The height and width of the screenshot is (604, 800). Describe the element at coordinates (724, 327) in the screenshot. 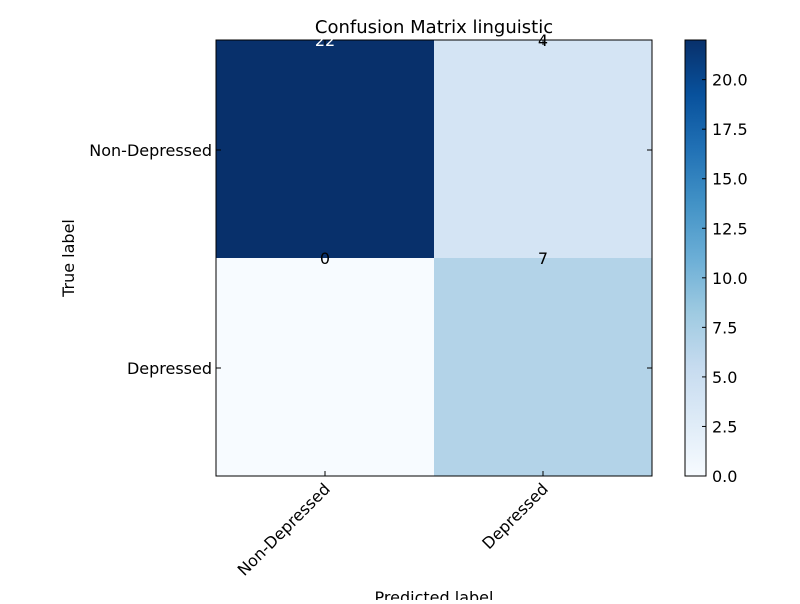

I see `colorbar-tick-label: 7.5` at that location.